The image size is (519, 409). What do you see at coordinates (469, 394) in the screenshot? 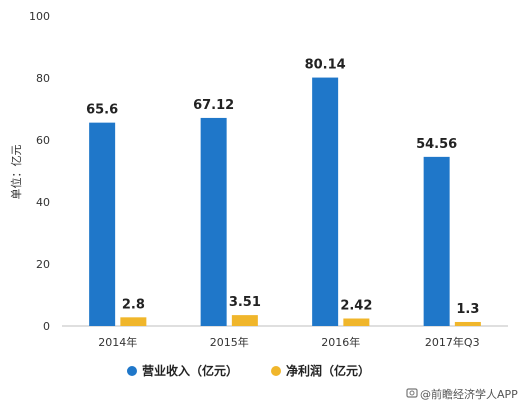
I see `source-text: @前瞻经济学人APP` at bounding box center [469, 394].